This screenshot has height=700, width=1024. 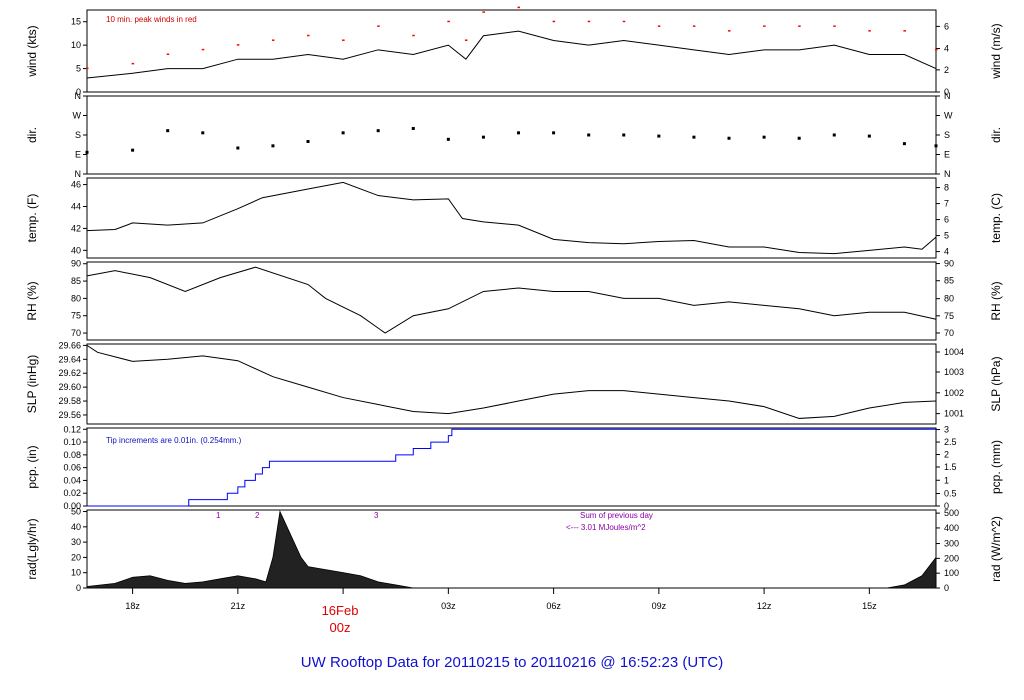 I want to click on dir-ylabel-right: dir., so click(x=996, y=135).